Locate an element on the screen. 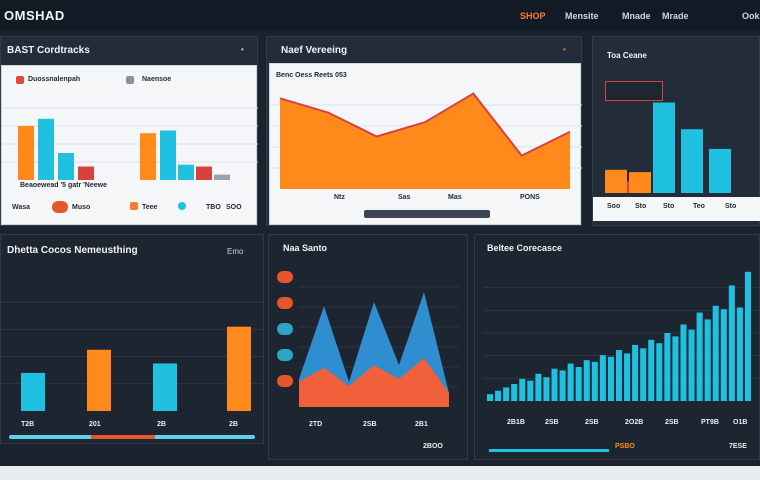 This screenshot has height=480, width=760. footer-label: SOO is located at coordinates (234, 207).